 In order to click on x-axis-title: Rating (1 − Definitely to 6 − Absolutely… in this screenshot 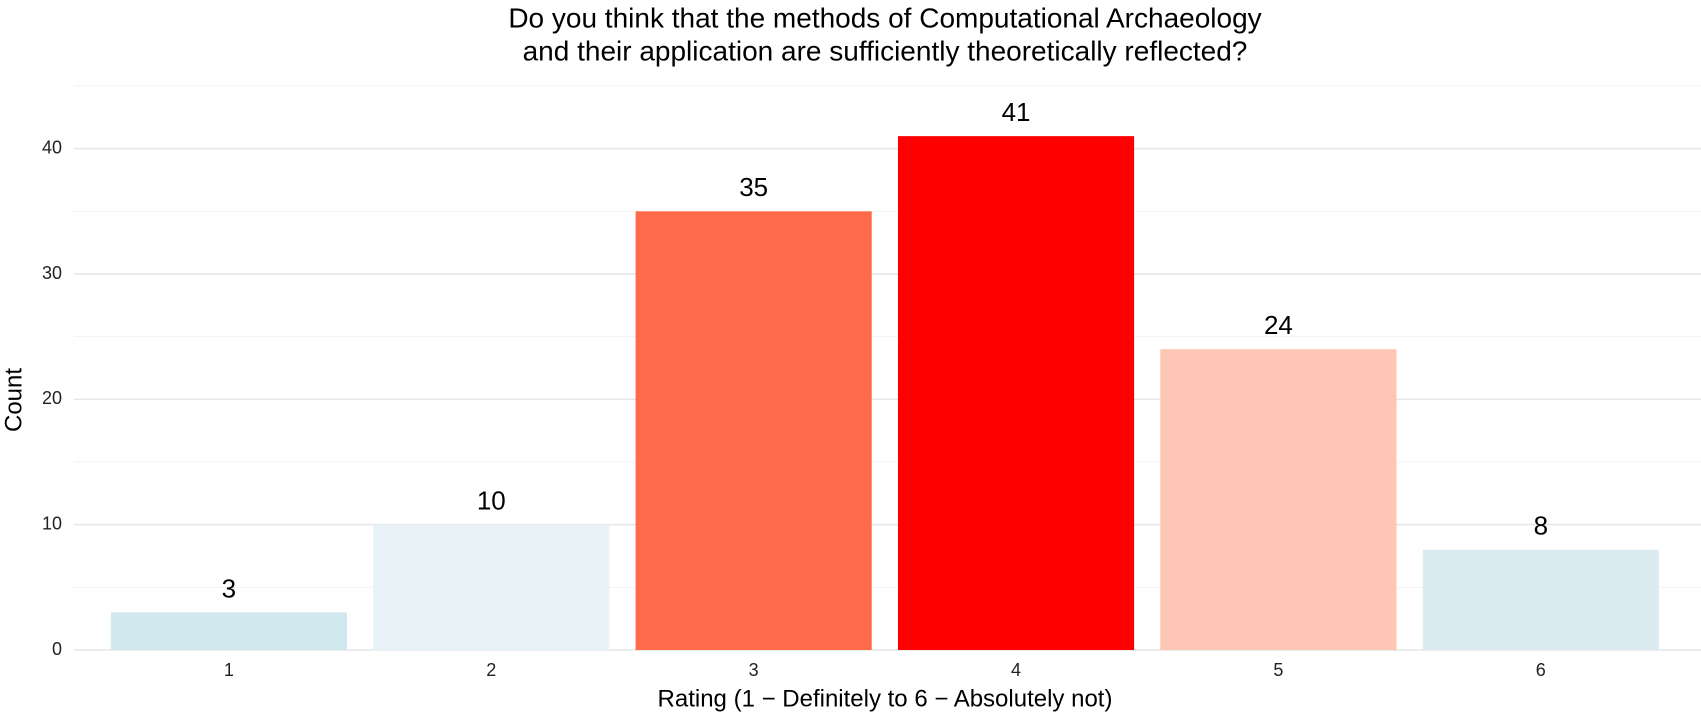, I will do `click(885, 698)`.